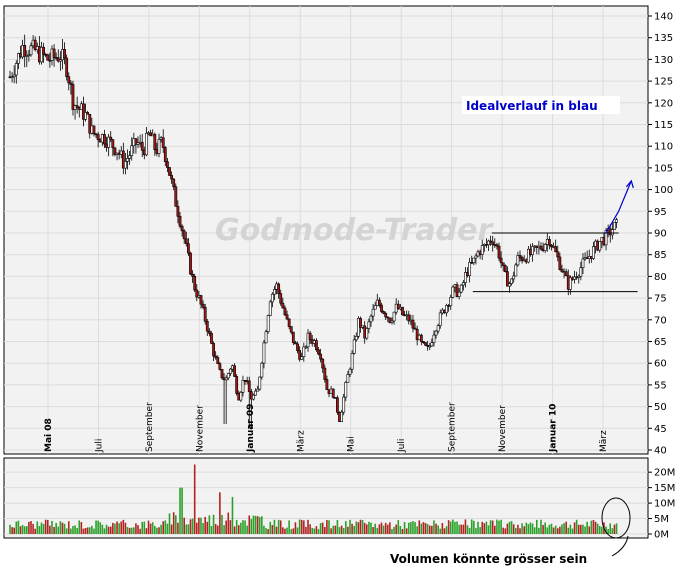 This screenshot has height=577, width=683. Describe the element at coordinates (663, 168) in the screenshot. I see `y-tick-label: 105` at that location.